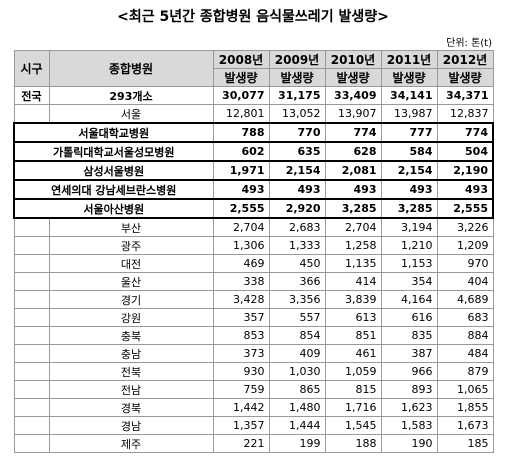 The image size is (506, 460). What do you see at coordinates (465, 389) in the screenshot?
I see `value-cell: 1,065` at bounding box center [465, 389].